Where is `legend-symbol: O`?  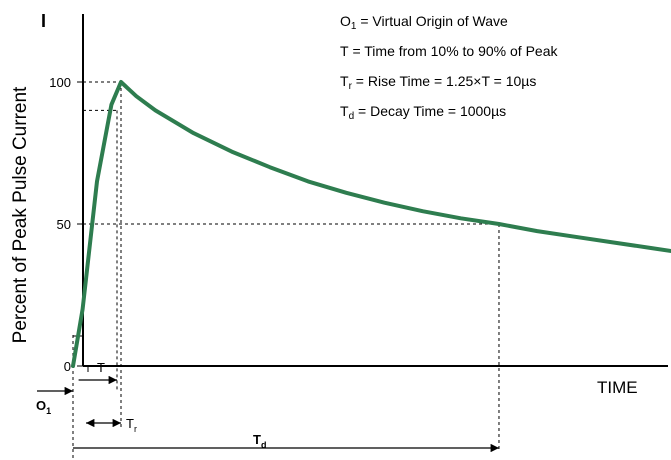
legend-symbol: O is located at coordinates (345, 21).